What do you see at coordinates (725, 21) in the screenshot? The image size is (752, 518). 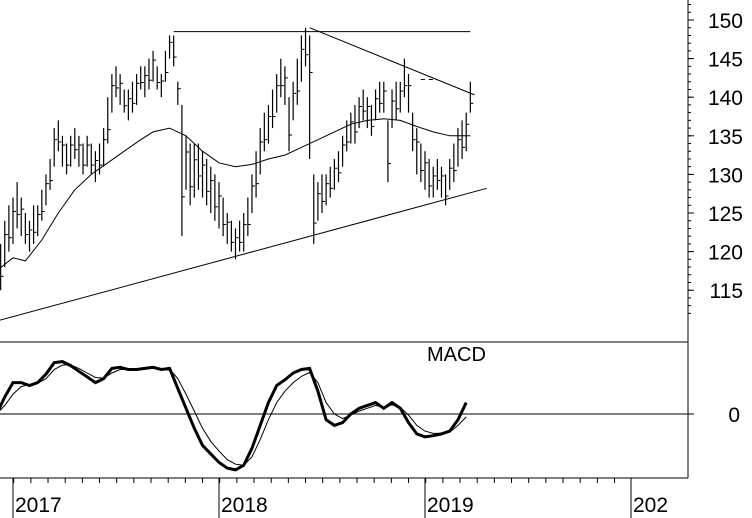 I see `price-tick-label: 150` at bounding box center [725, 21].